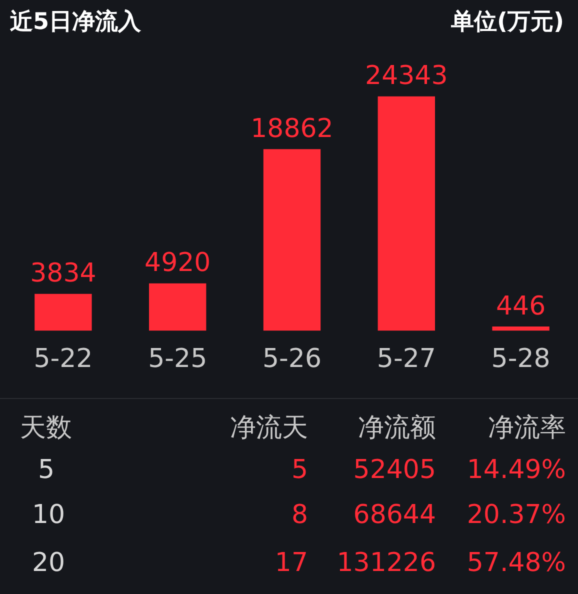 The height and width of the screenshot is (594, 578). I want to click on text: 131226, so click(386, 563).